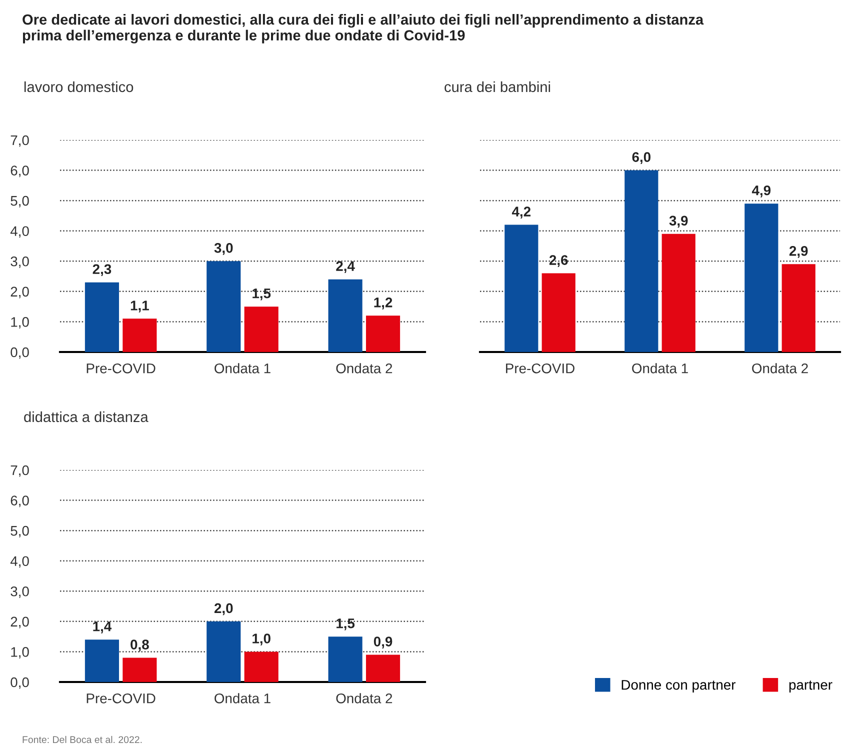  Describe the element at coordinates (345, 267) in the screenshot. I see `data-label: 2,4` at that location.